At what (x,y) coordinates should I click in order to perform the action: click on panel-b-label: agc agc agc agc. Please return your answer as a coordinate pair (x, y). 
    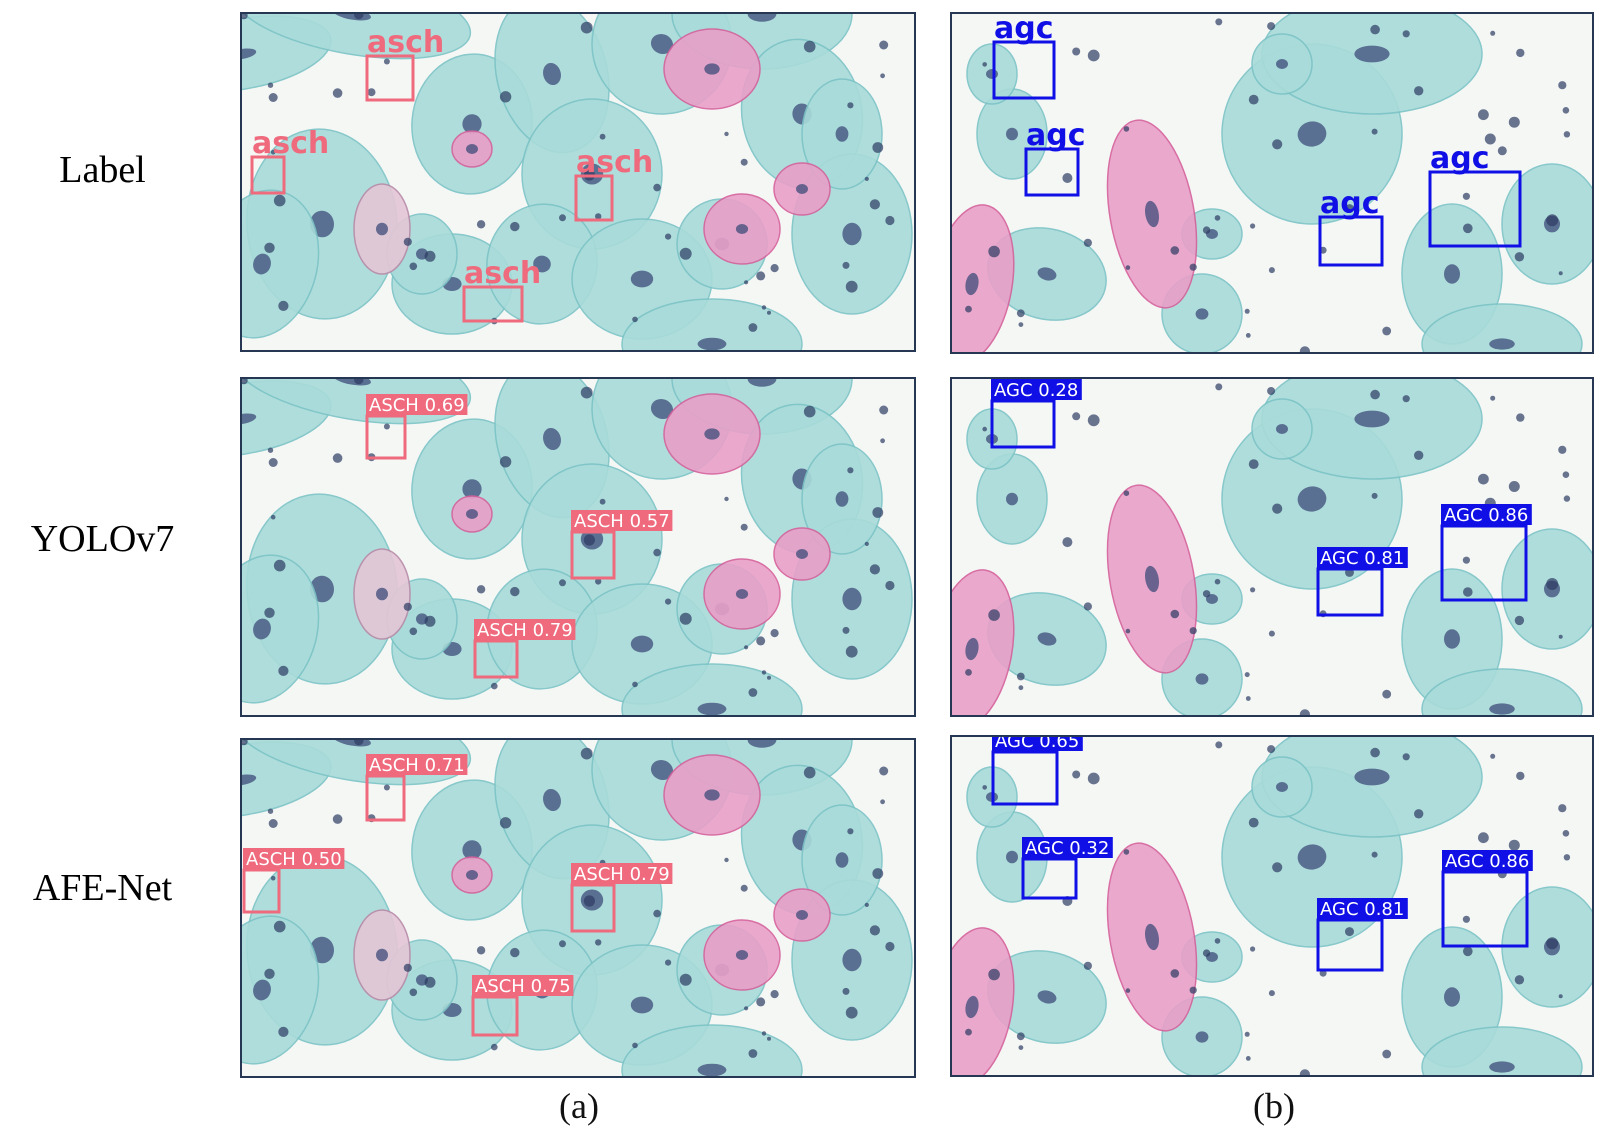
    Looking at the image, I should click on (1272, 183).